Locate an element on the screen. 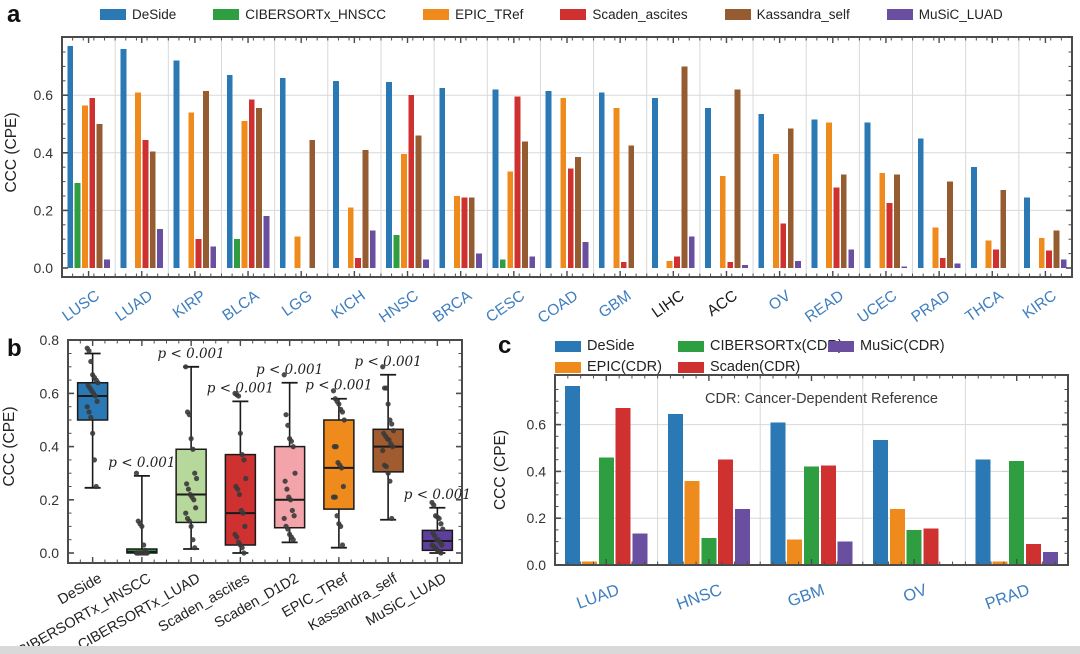 This screenshot has width=1080, height=654. svg-text: 0.2 is located at coordinates (537, 518).